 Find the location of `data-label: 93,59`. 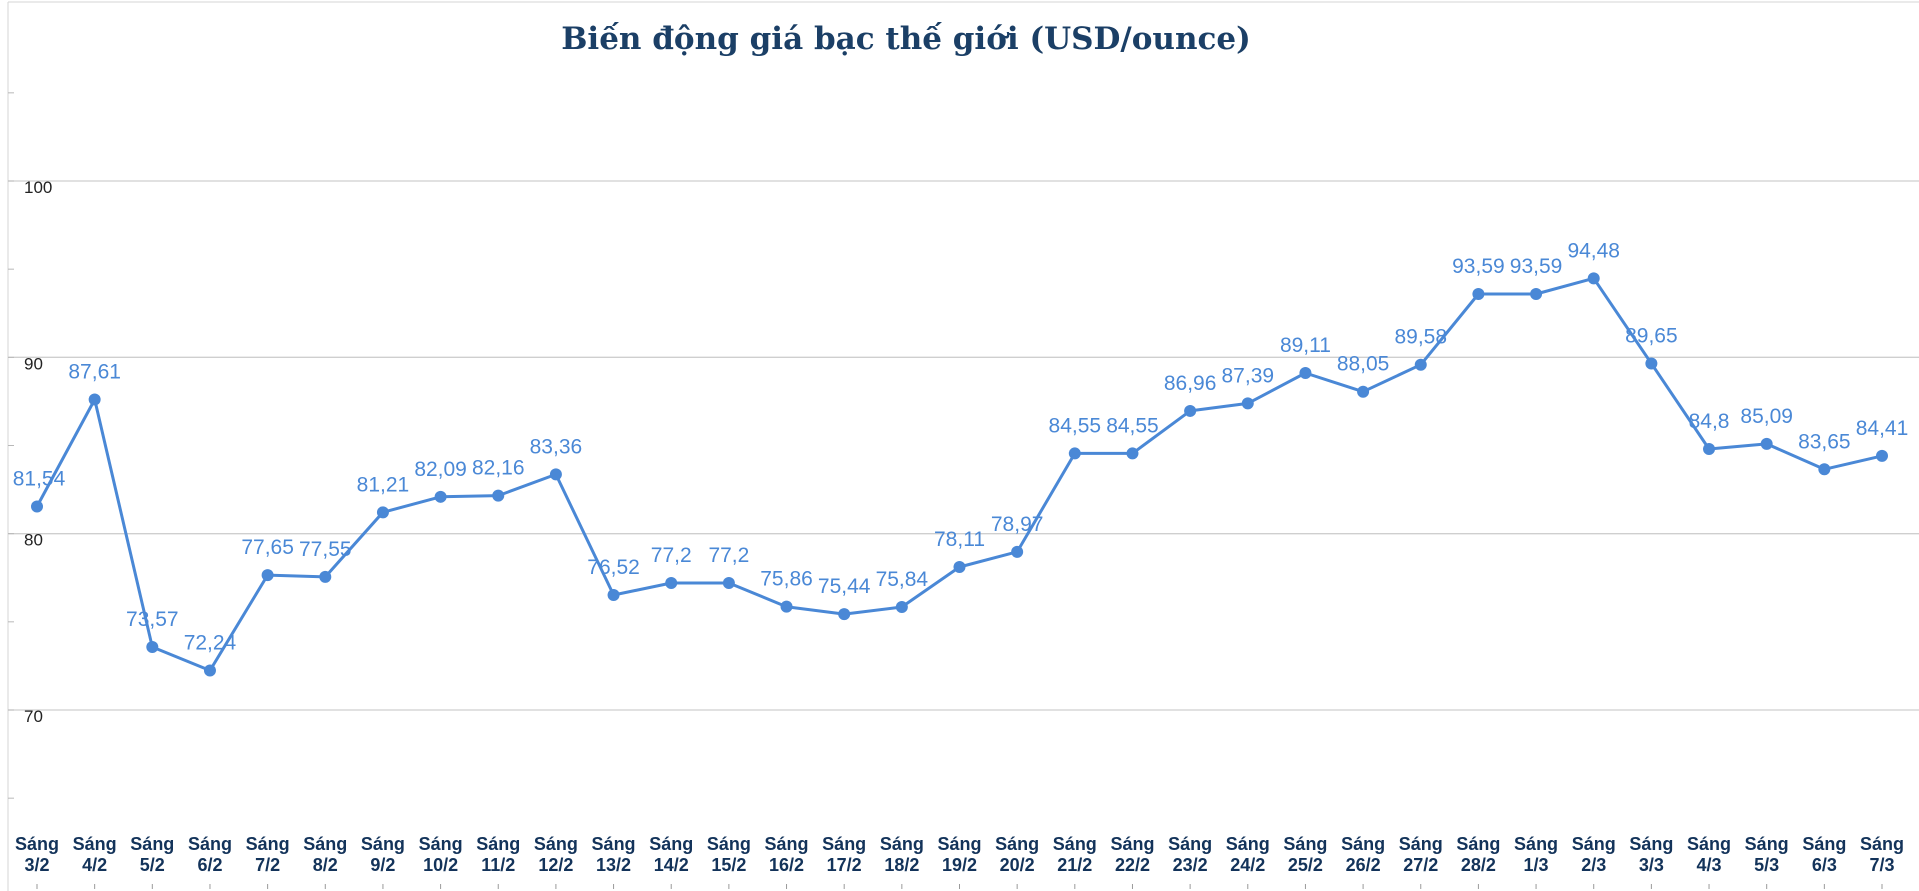

data-label: 93,59 is located at coordinates (1536, 266).